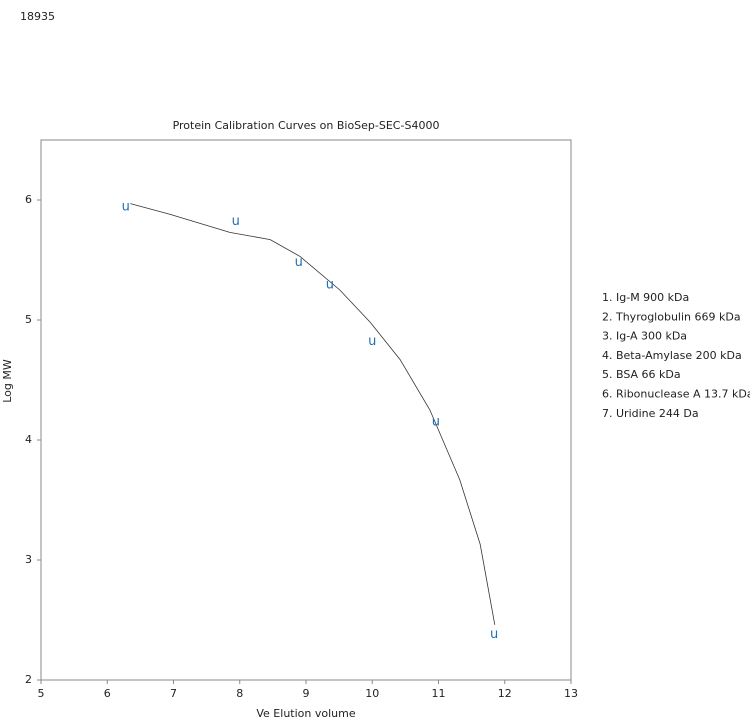 The width and height of the screenshot is (750, 719). What do you see at coordinates (644, 336) in the screenshot?
I see `legend-item: 3. Ig-A 300 kDa` at bounding box center [644, 336].